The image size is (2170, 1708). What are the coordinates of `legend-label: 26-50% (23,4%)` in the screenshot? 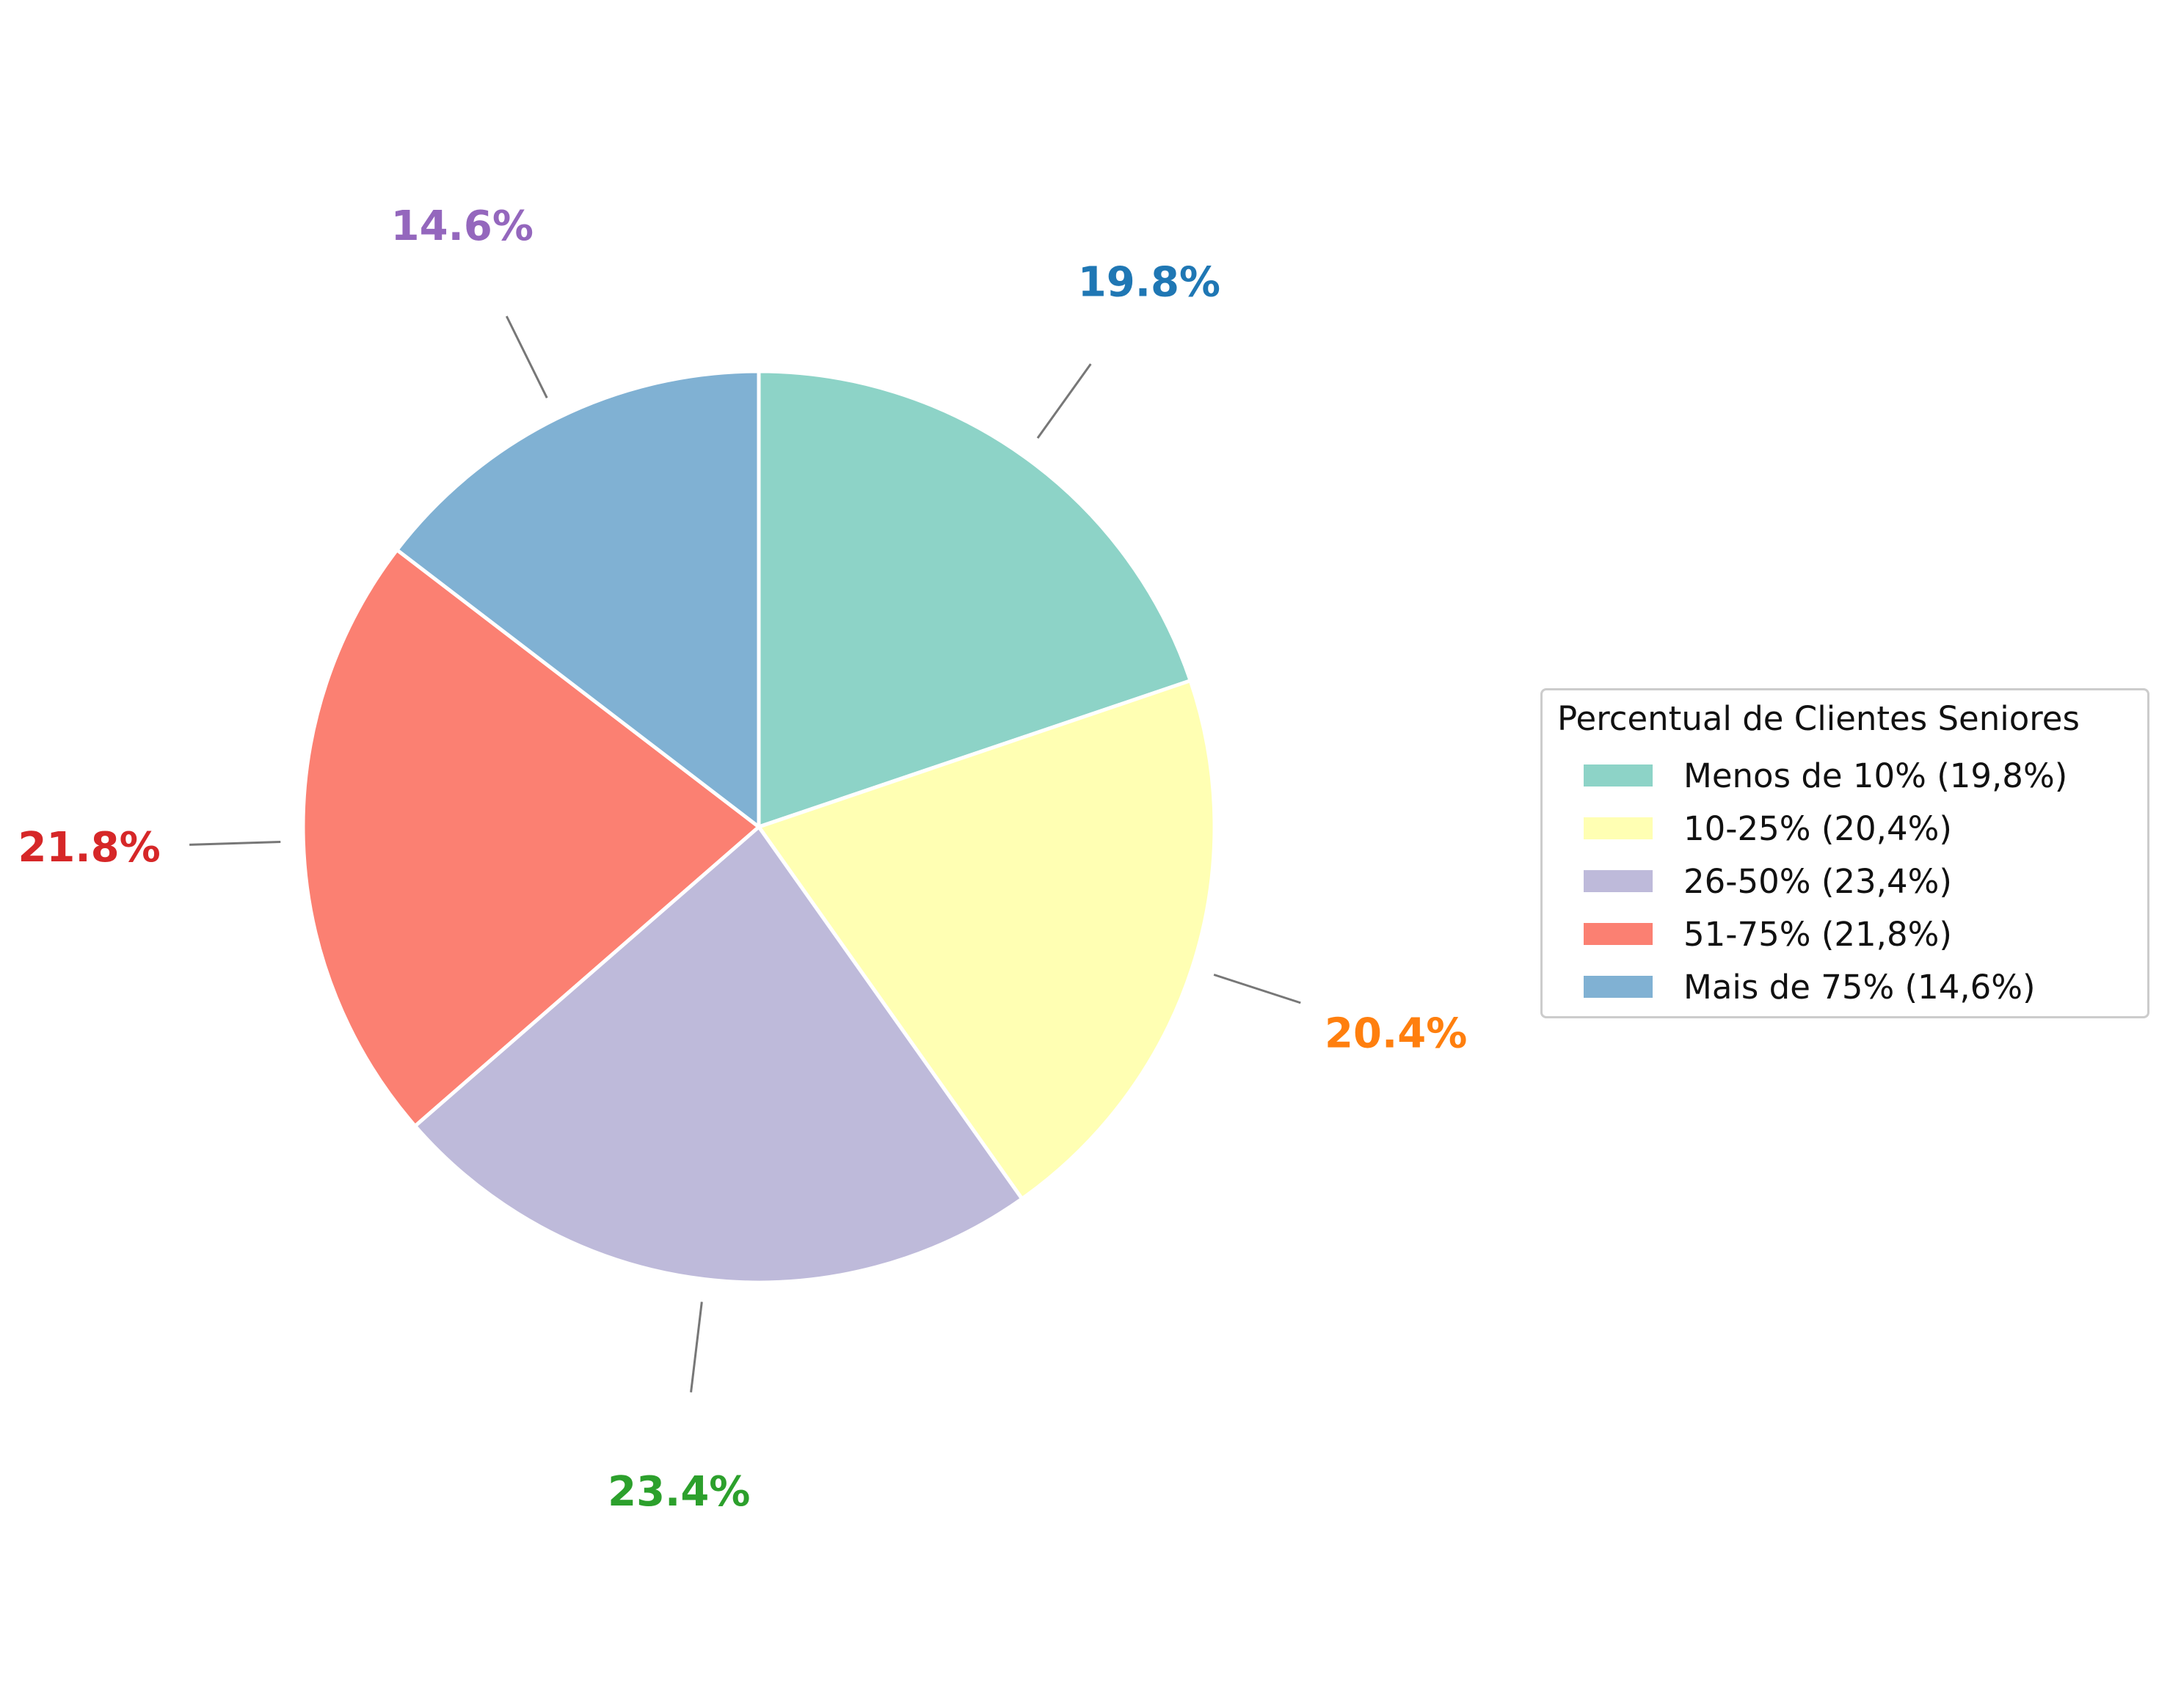 It's located at (1817, 881).